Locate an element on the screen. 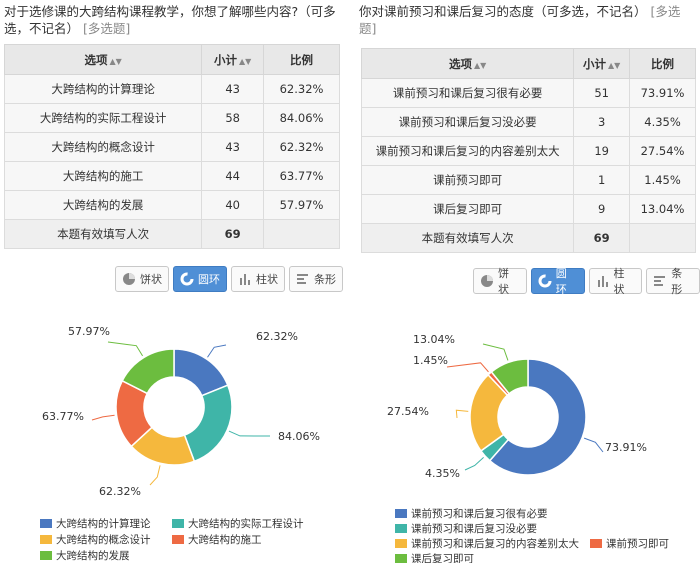 This screenshot has width=700, height=563. donut-icon is located at coordinates (547, 281).